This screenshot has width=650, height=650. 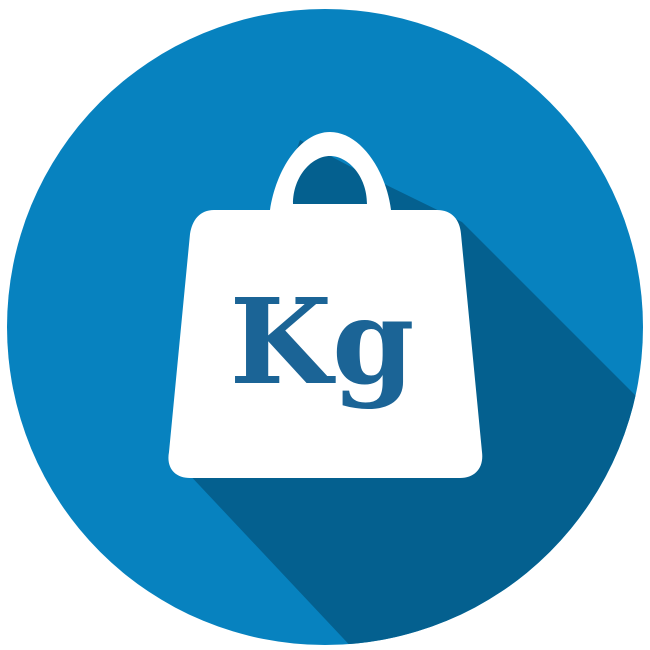 I want to click on kg-label: Kg, so click(x=321, y=341).